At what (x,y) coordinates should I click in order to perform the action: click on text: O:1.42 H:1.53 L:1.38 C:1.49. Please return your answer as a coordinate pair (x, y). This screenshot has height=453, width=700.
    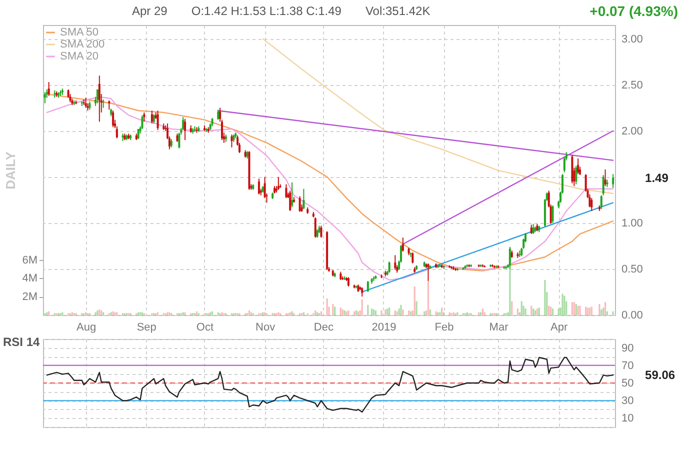
    Looking at the image, I should click on (266, 11).